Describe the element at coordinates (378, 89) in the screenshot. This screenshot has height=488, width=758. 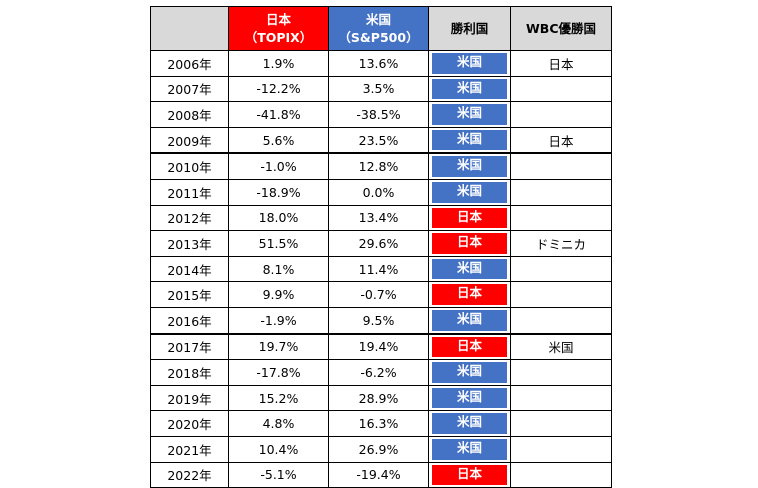
I see `table-cell: 3.5%` at that location.